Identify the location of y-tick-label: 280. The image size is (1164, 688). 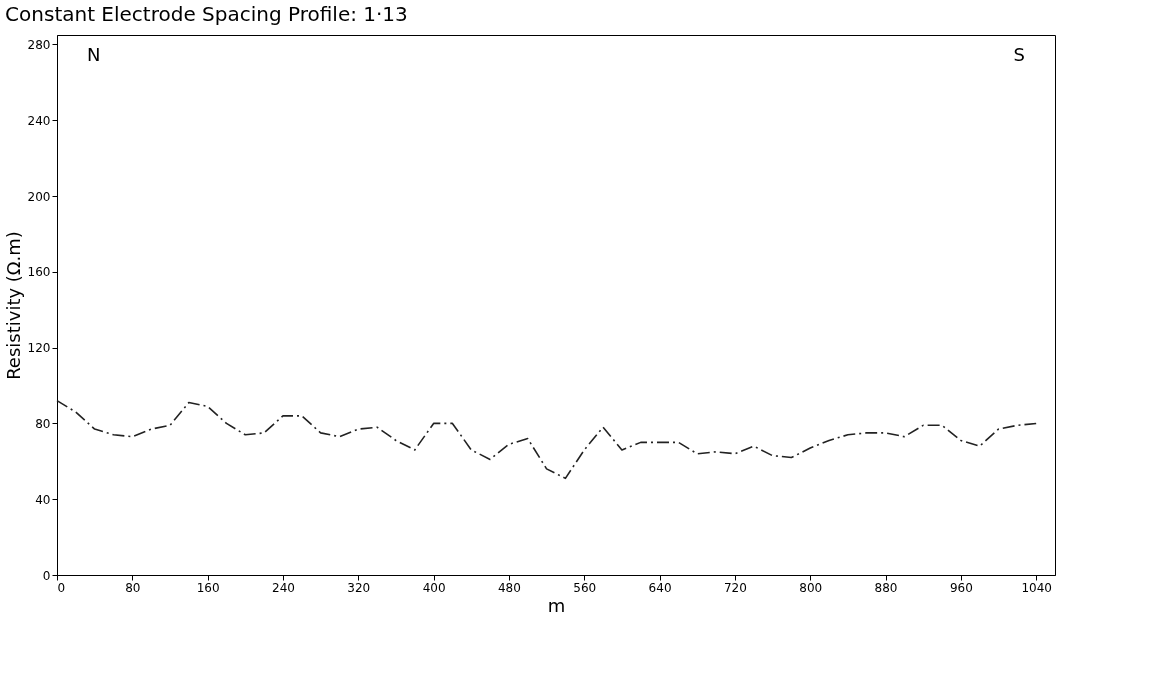
(39, 44).